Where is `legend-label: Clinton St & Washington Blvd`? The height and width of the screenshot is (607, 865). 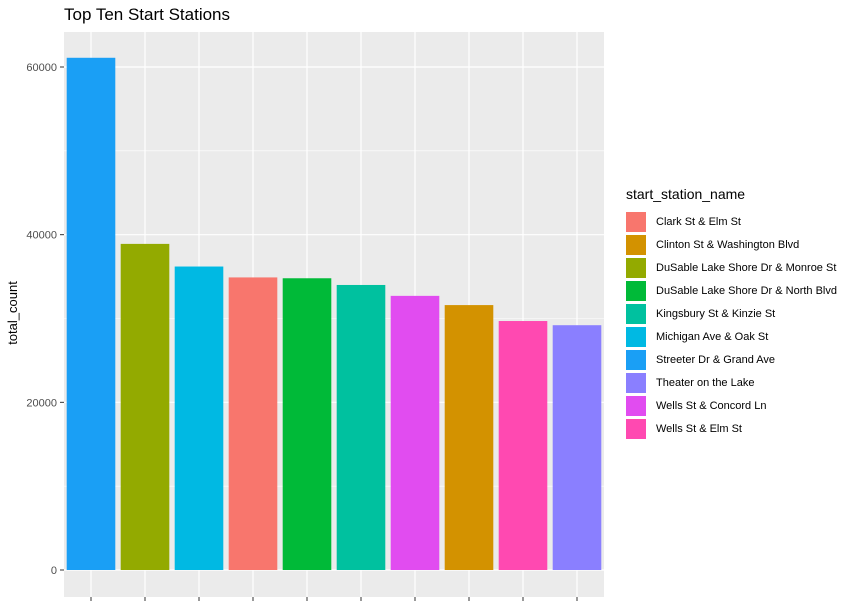
legend-label: Clinton St & Washington Blvd is located at coordinates (728, 244).